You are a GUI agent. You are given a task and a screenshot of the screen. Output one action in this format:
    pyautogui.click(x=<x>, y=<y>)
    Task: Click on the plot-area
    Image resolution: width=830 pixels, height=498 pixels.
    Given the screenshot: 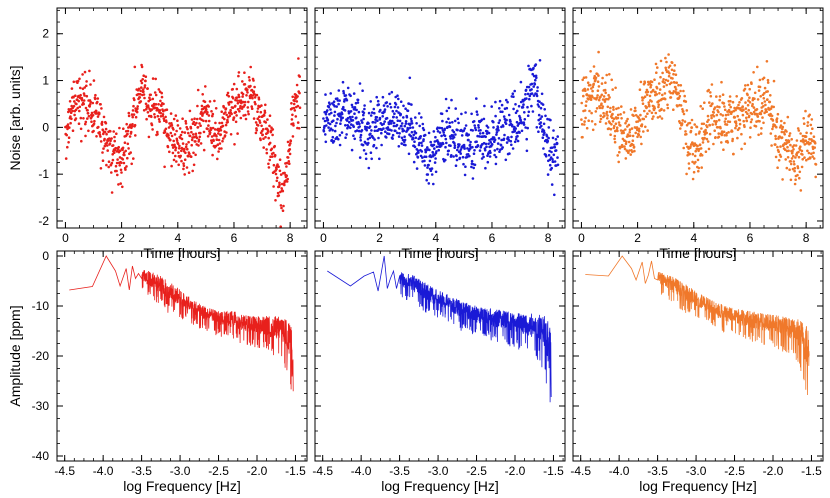 What is the action you would take?
    pyautogui.click(x=181, y=323)
    